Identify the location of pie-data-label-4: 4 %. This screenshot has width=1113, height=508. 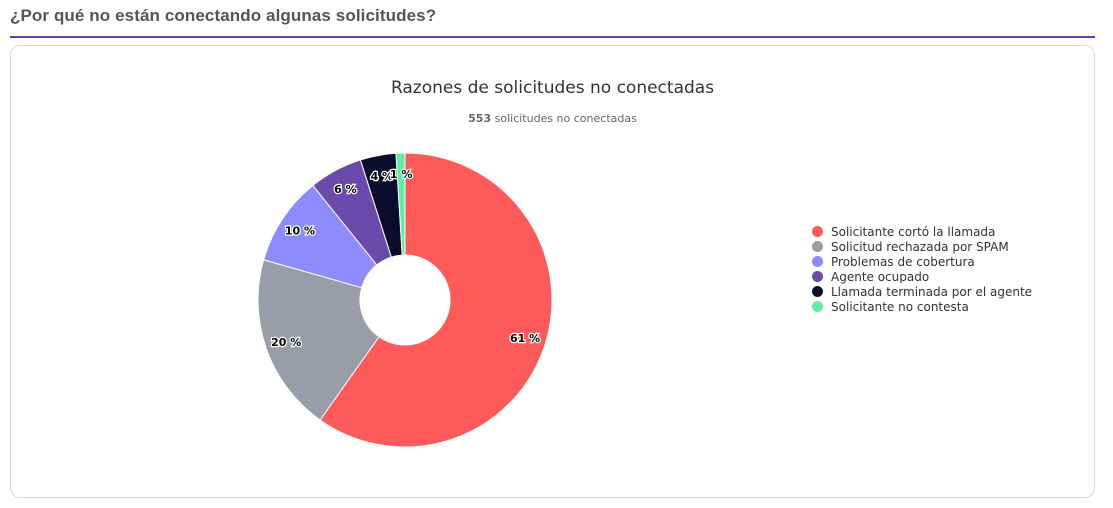
(382, 176).